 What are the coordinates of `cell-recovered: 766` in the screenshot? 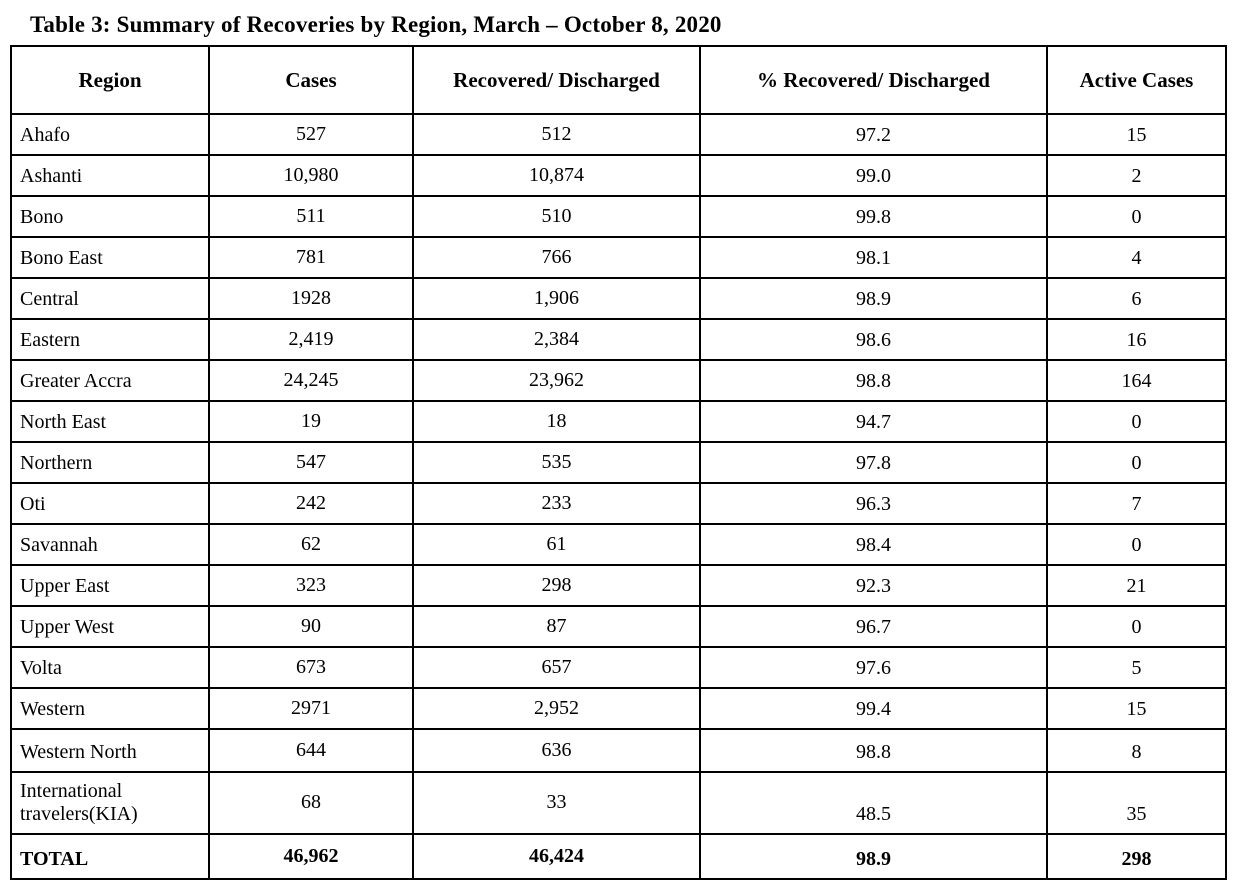 It's located at (556, 257).